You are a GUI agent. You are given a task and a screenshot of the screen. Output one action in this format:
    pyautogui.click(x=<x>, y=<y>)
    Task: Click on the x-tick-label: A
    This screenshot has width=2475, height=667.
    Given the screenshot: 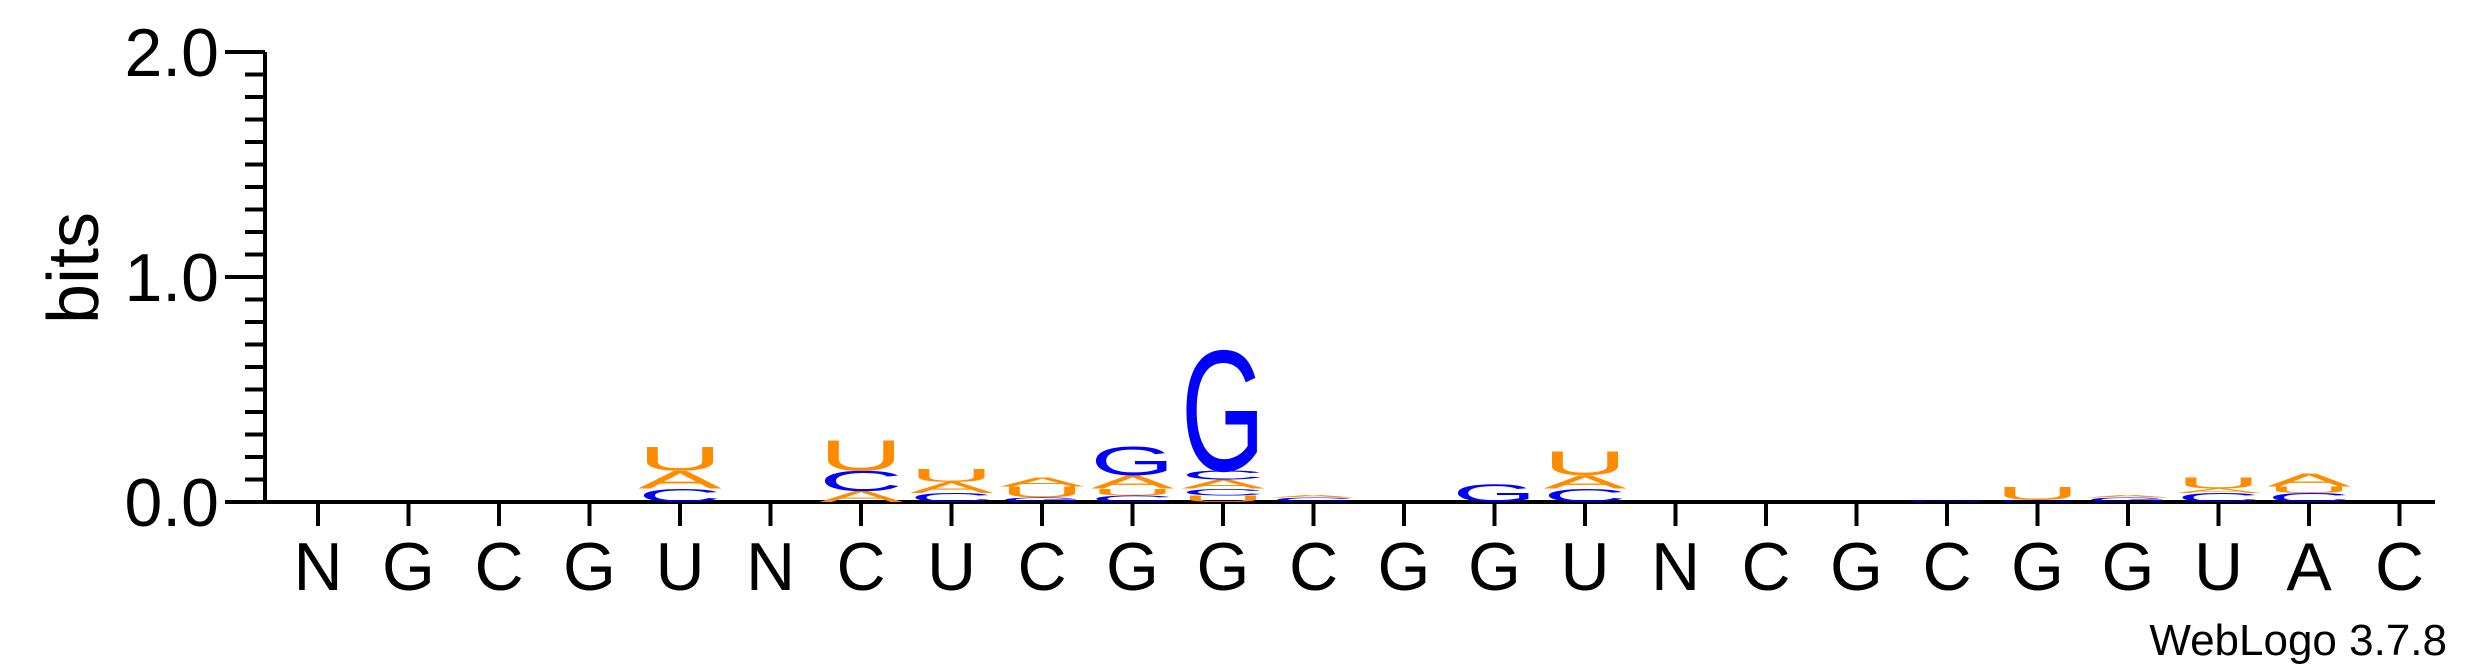 What is the action you would take?
    pyautogui.click(x=2309, y=567)
    